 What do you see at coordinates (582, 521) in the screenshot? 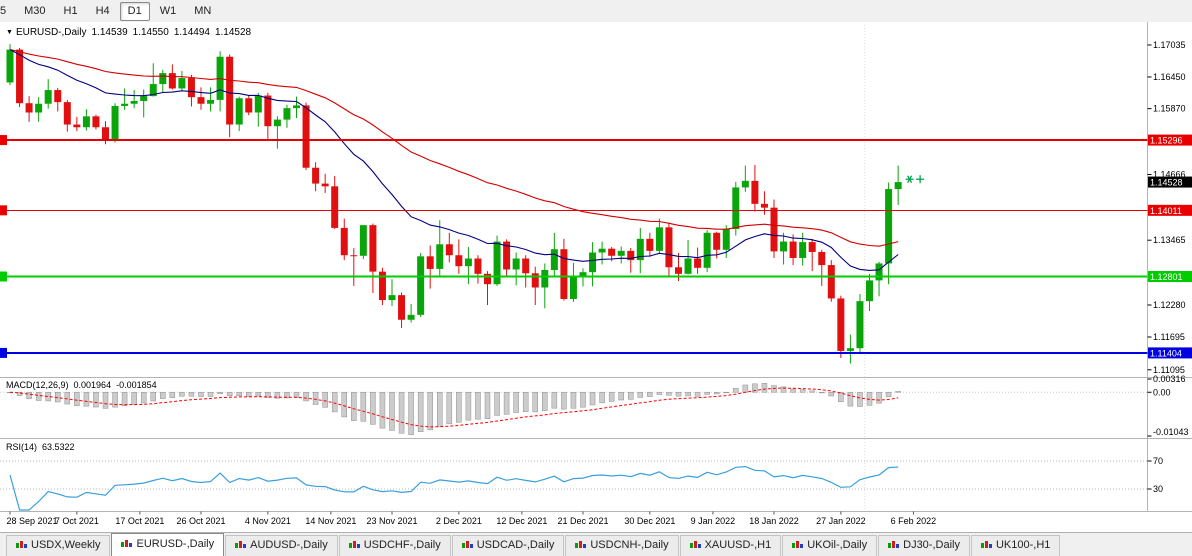
I see `svg-text: 21 Dec 2021` at bounding box center [582, 521].